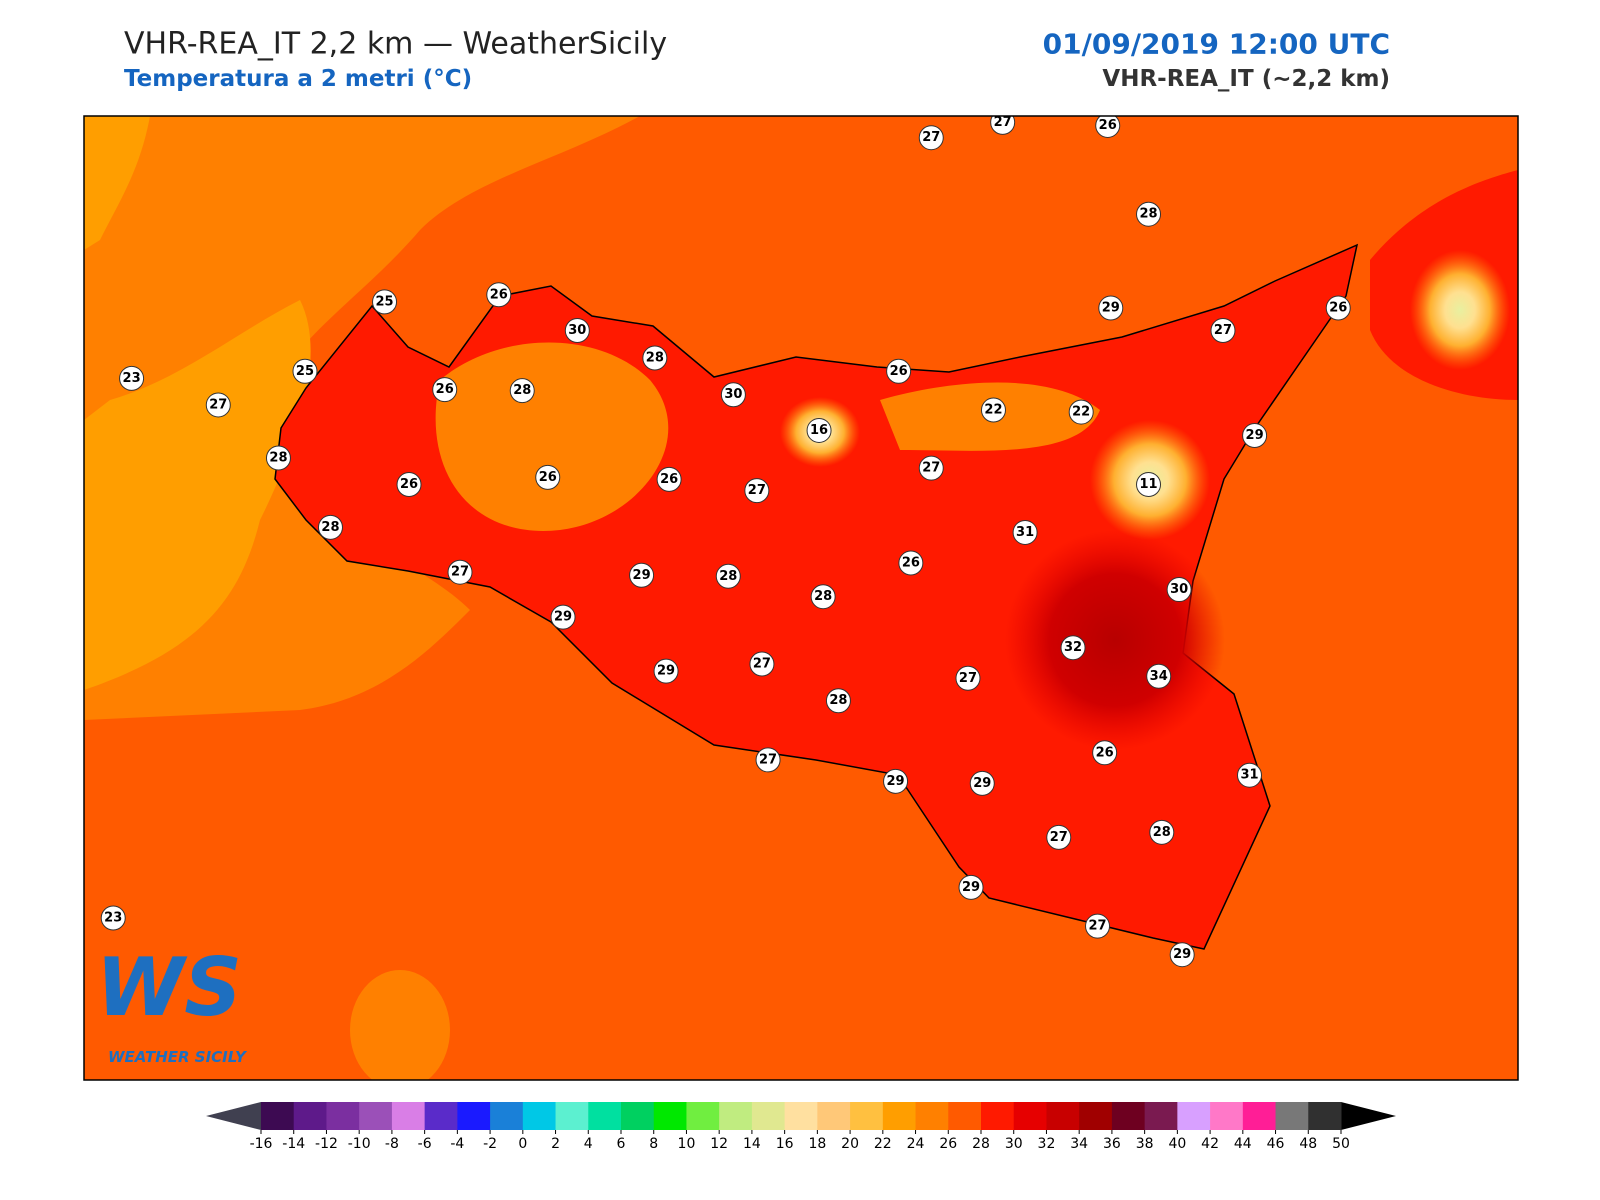  What do you see at coordinates (293, 1144) in the screenshot?
I see `colorbar-tick-label: -14` at bounding box center [293, 1144].